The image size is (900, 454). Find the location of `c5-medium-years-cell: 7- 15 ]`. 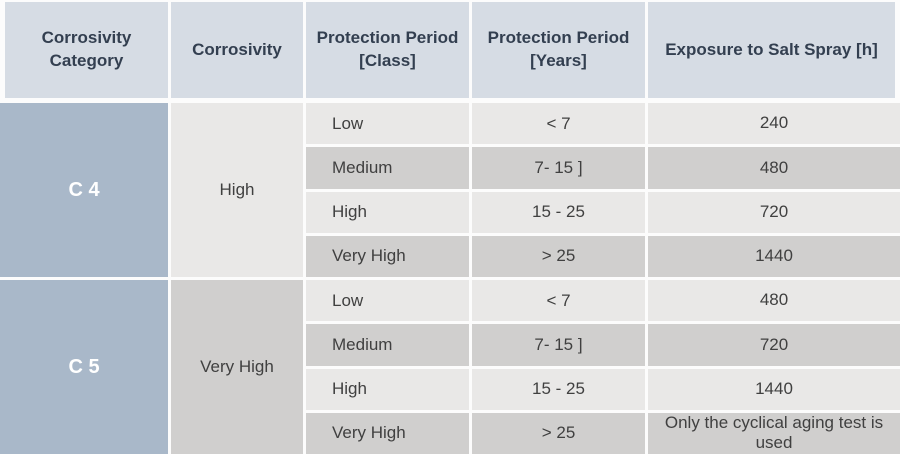

c5-medium-years-cell: 7- 15 ] is located at coordinates (558, 345).